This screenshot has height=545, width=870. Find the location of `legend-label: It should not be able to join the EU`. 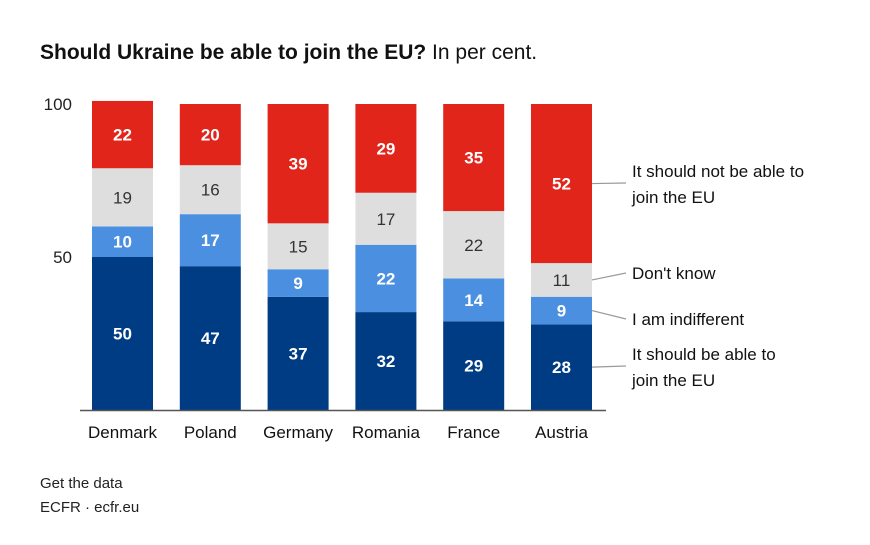

legend-label: It should not be able to join the EU is located at coordinates (717, 184).